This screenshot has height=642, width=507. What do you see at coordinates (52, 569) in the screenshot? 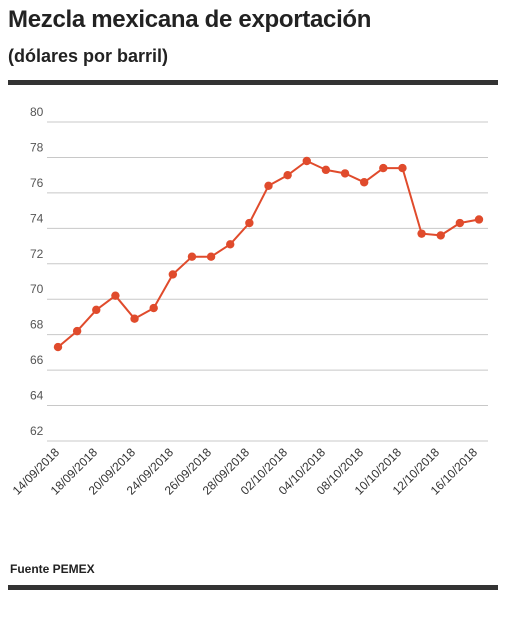
I see `source-note: Fuente PEMEX` at bounding box center [52, 569].